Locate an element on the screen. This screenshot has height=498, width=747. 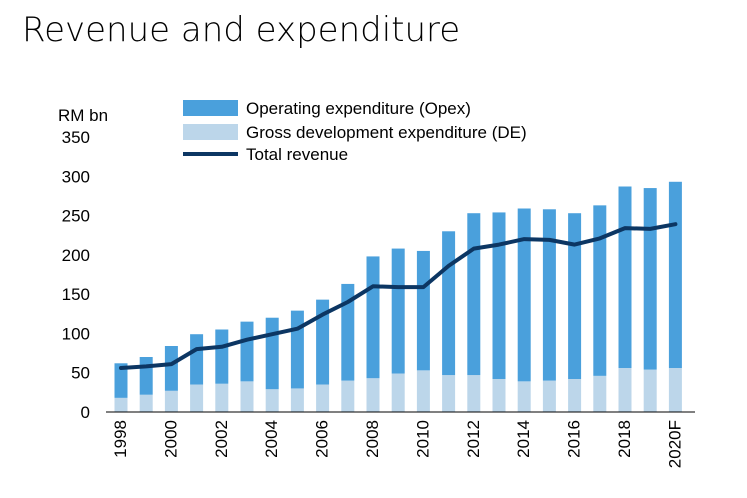
x-tick-label: 2002 is located at coordinates (221, 439).